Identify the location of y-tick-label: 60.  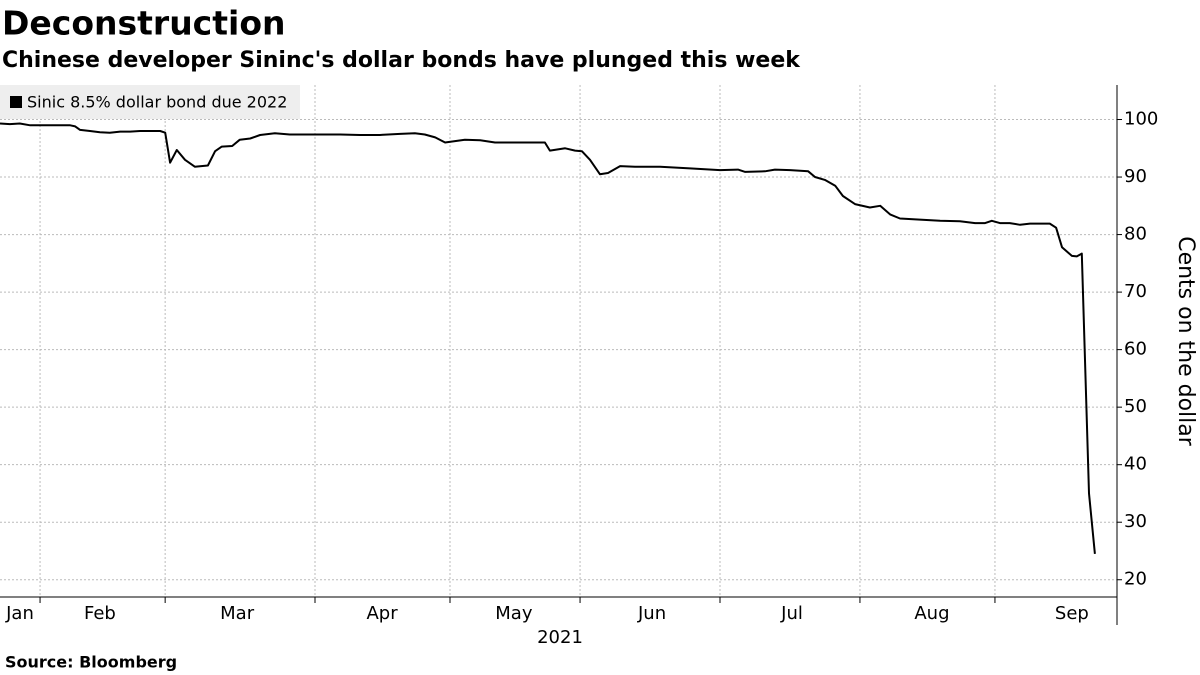
(1135, 349).